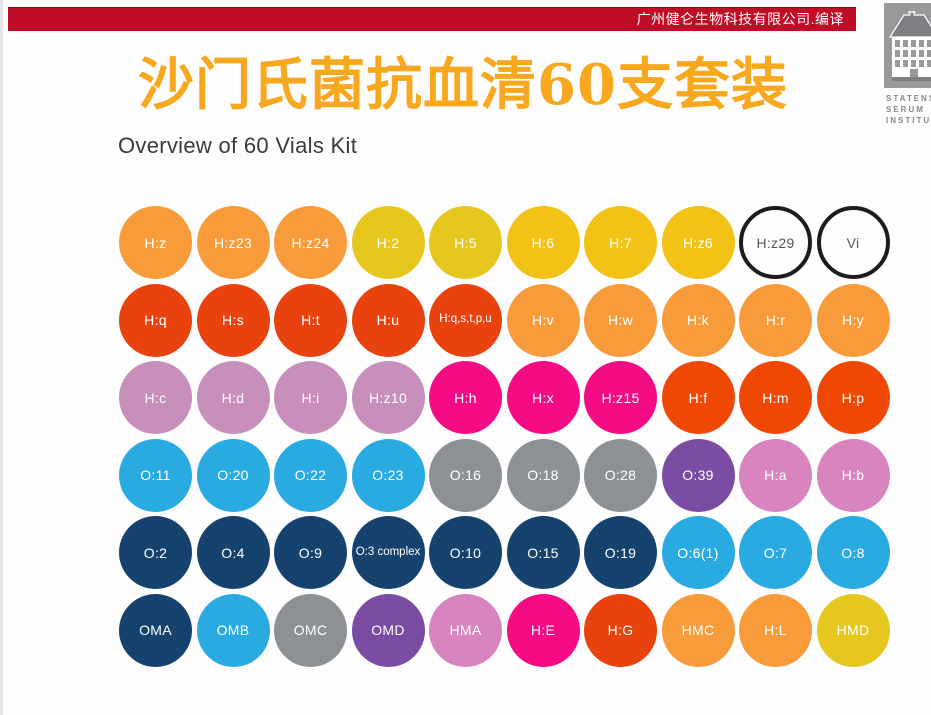  What do you see at coordinates (155, 320) in the screenshot?
I see `vial-H-q: H:q` at bounding box center [155, 320].